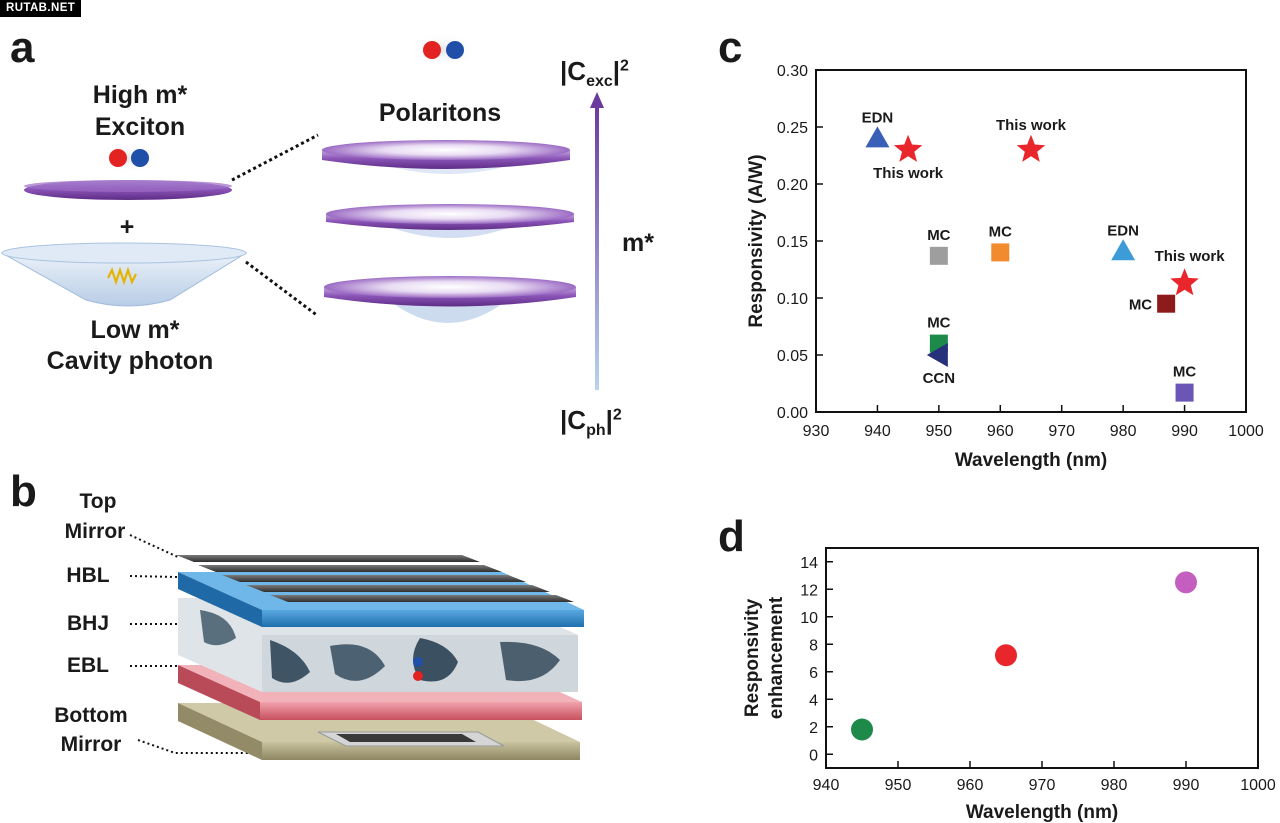 Image resolution: width=1280 pixels, height=823 pixels. I want to click on y-tick-label: 8, so click(813, 645).